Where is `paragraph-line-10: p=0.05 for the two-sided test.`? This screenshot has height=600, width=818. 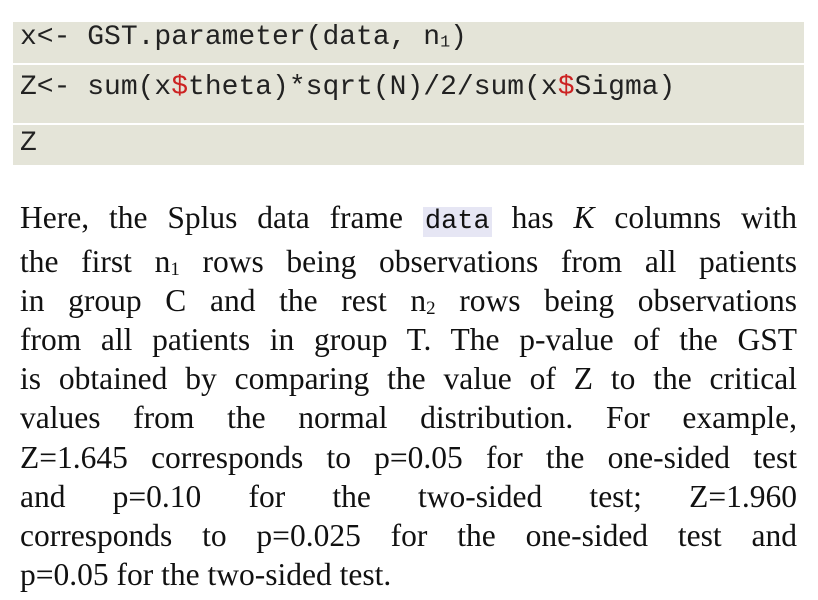 paragraph-line-10: p=0.05 for the two-sided test. is located at coordinates (206, 574).